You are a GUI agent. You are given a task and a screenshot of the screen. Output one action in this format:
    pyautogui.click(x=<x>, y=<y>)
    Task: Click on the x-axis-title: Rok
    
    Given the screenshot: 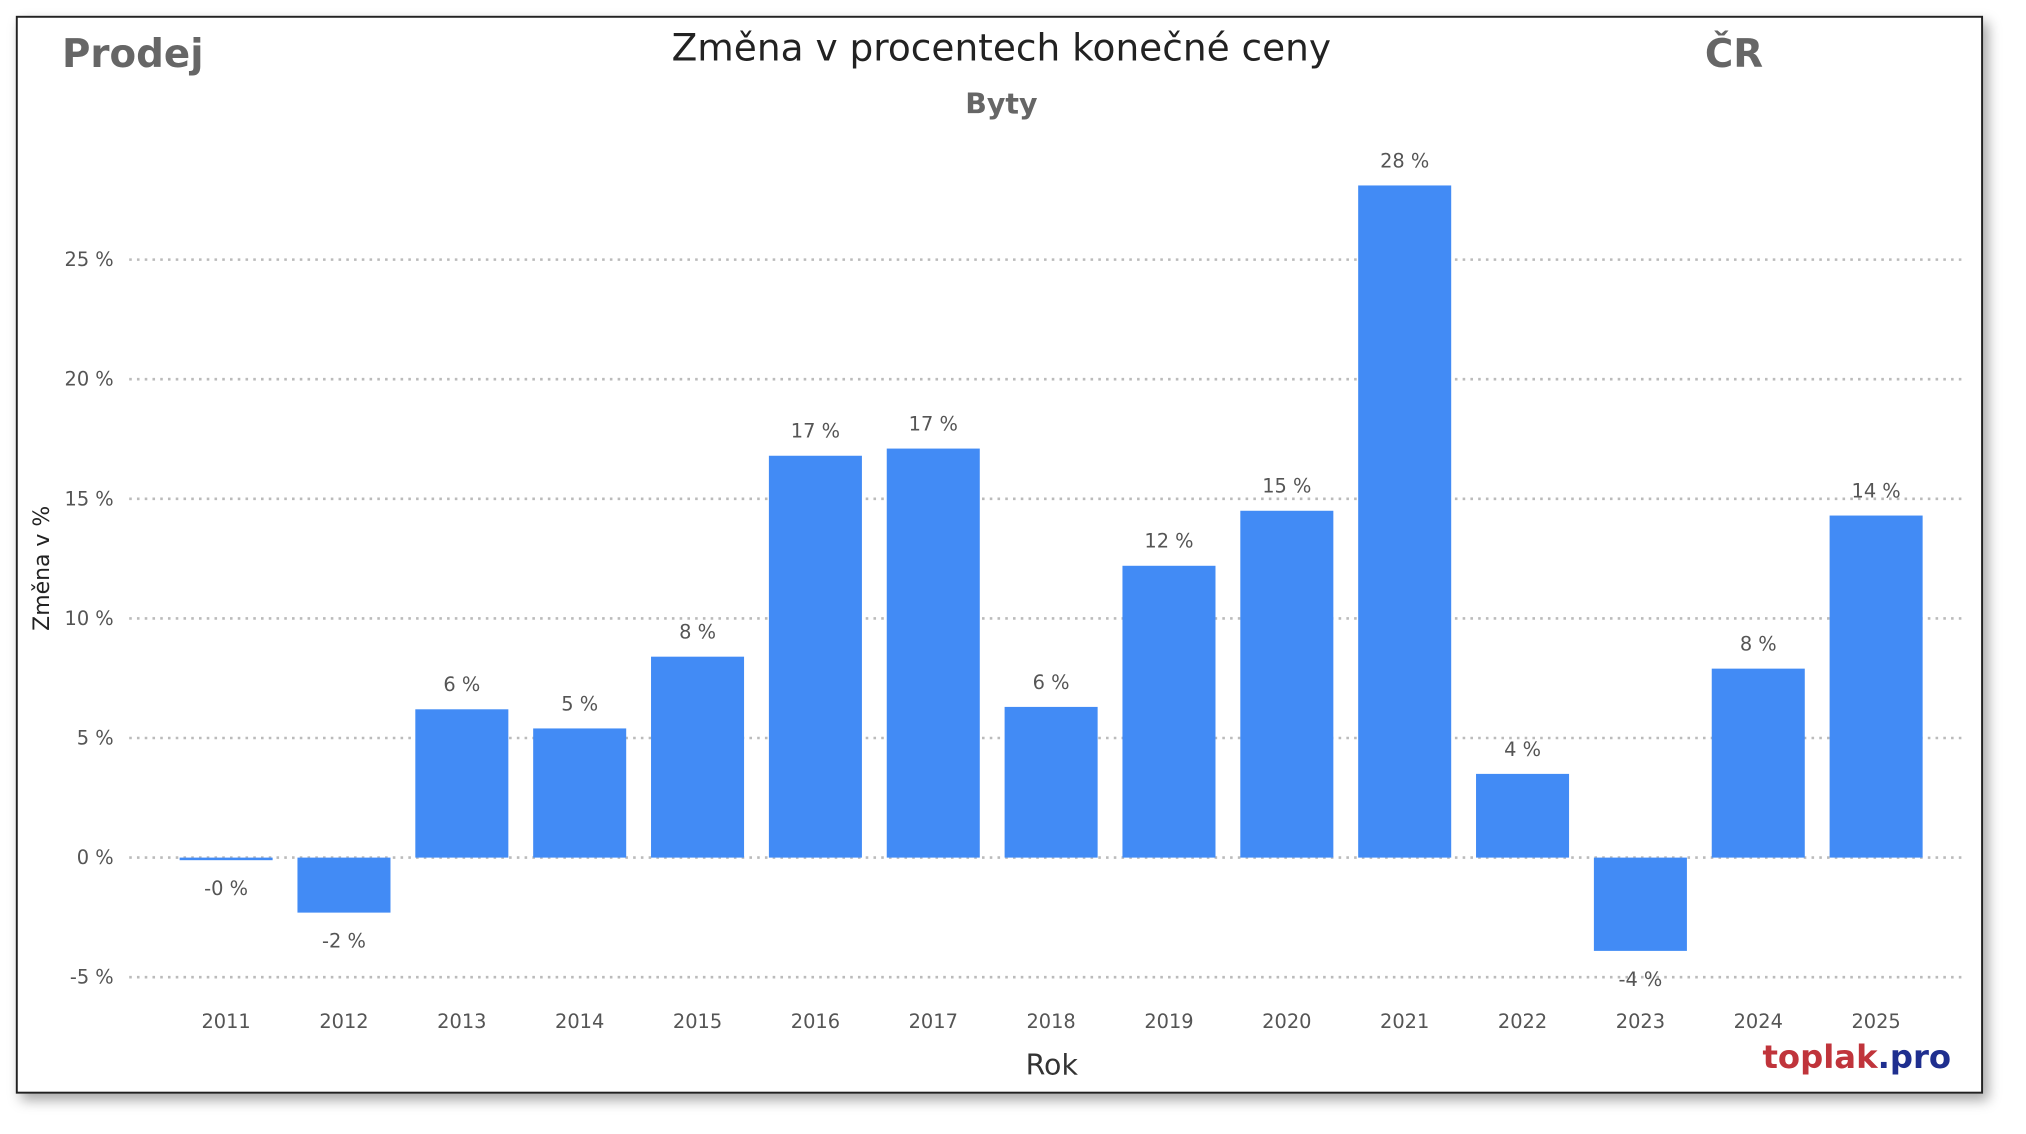 What is the action you would take?
    pyautogui.click(x=1052, y=1065)
    